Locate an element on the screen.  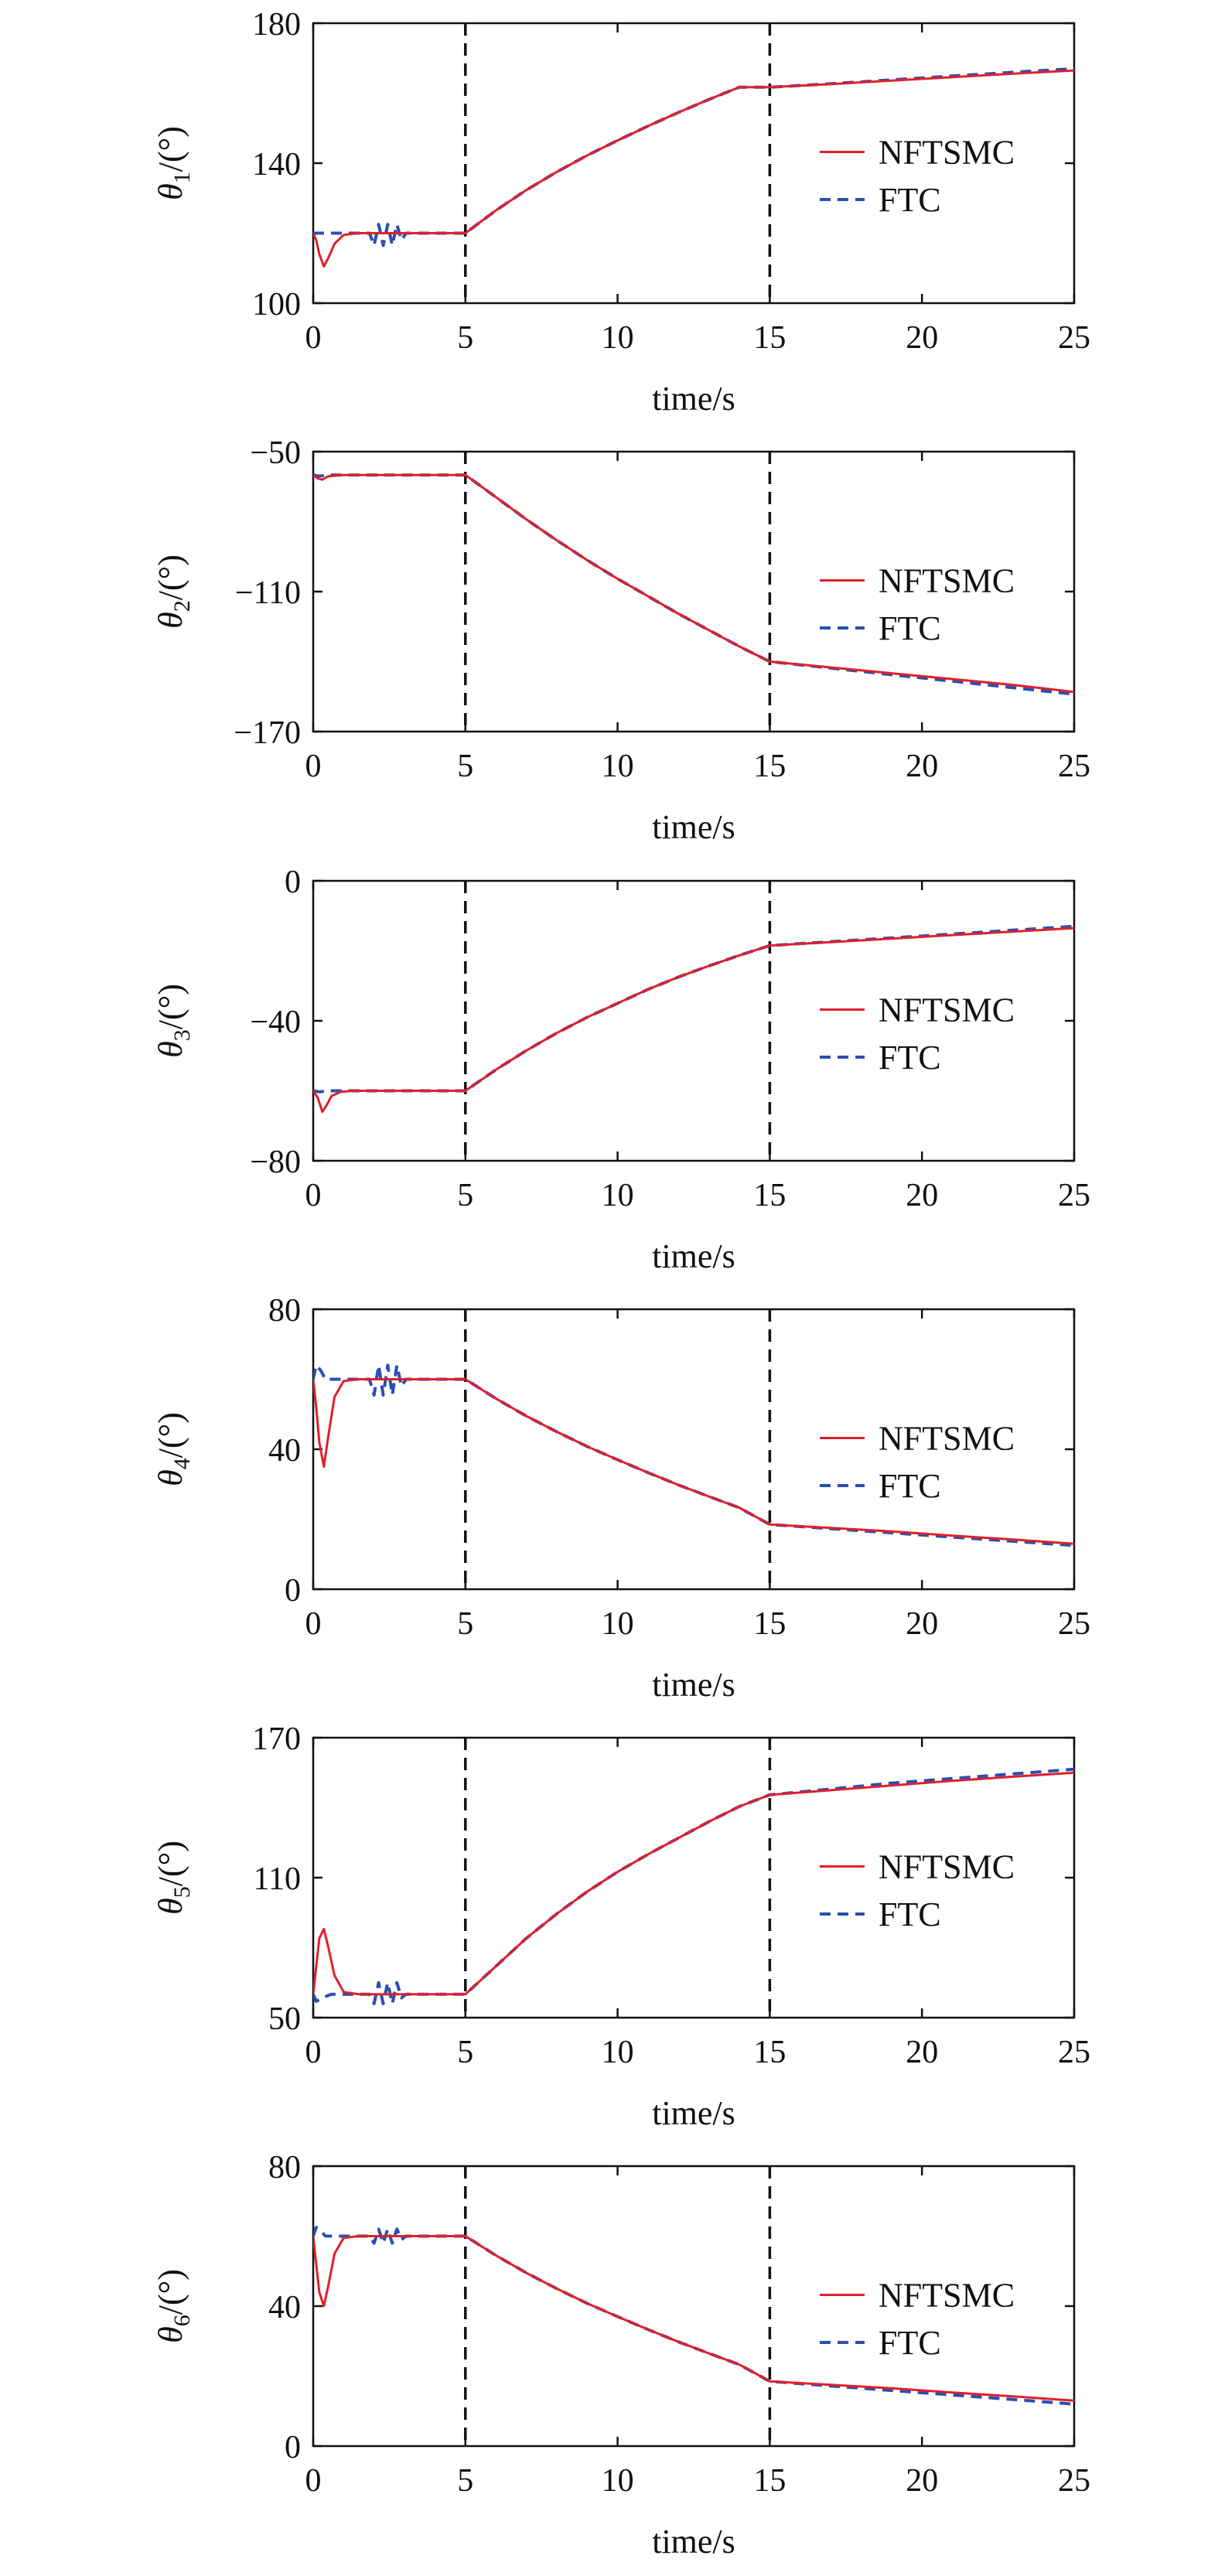
subplot-1: 0 5 10 15 20 25 100 140 180 time/s θ1/(°) NFTSMC FTC is located at coordinates (621, 212).